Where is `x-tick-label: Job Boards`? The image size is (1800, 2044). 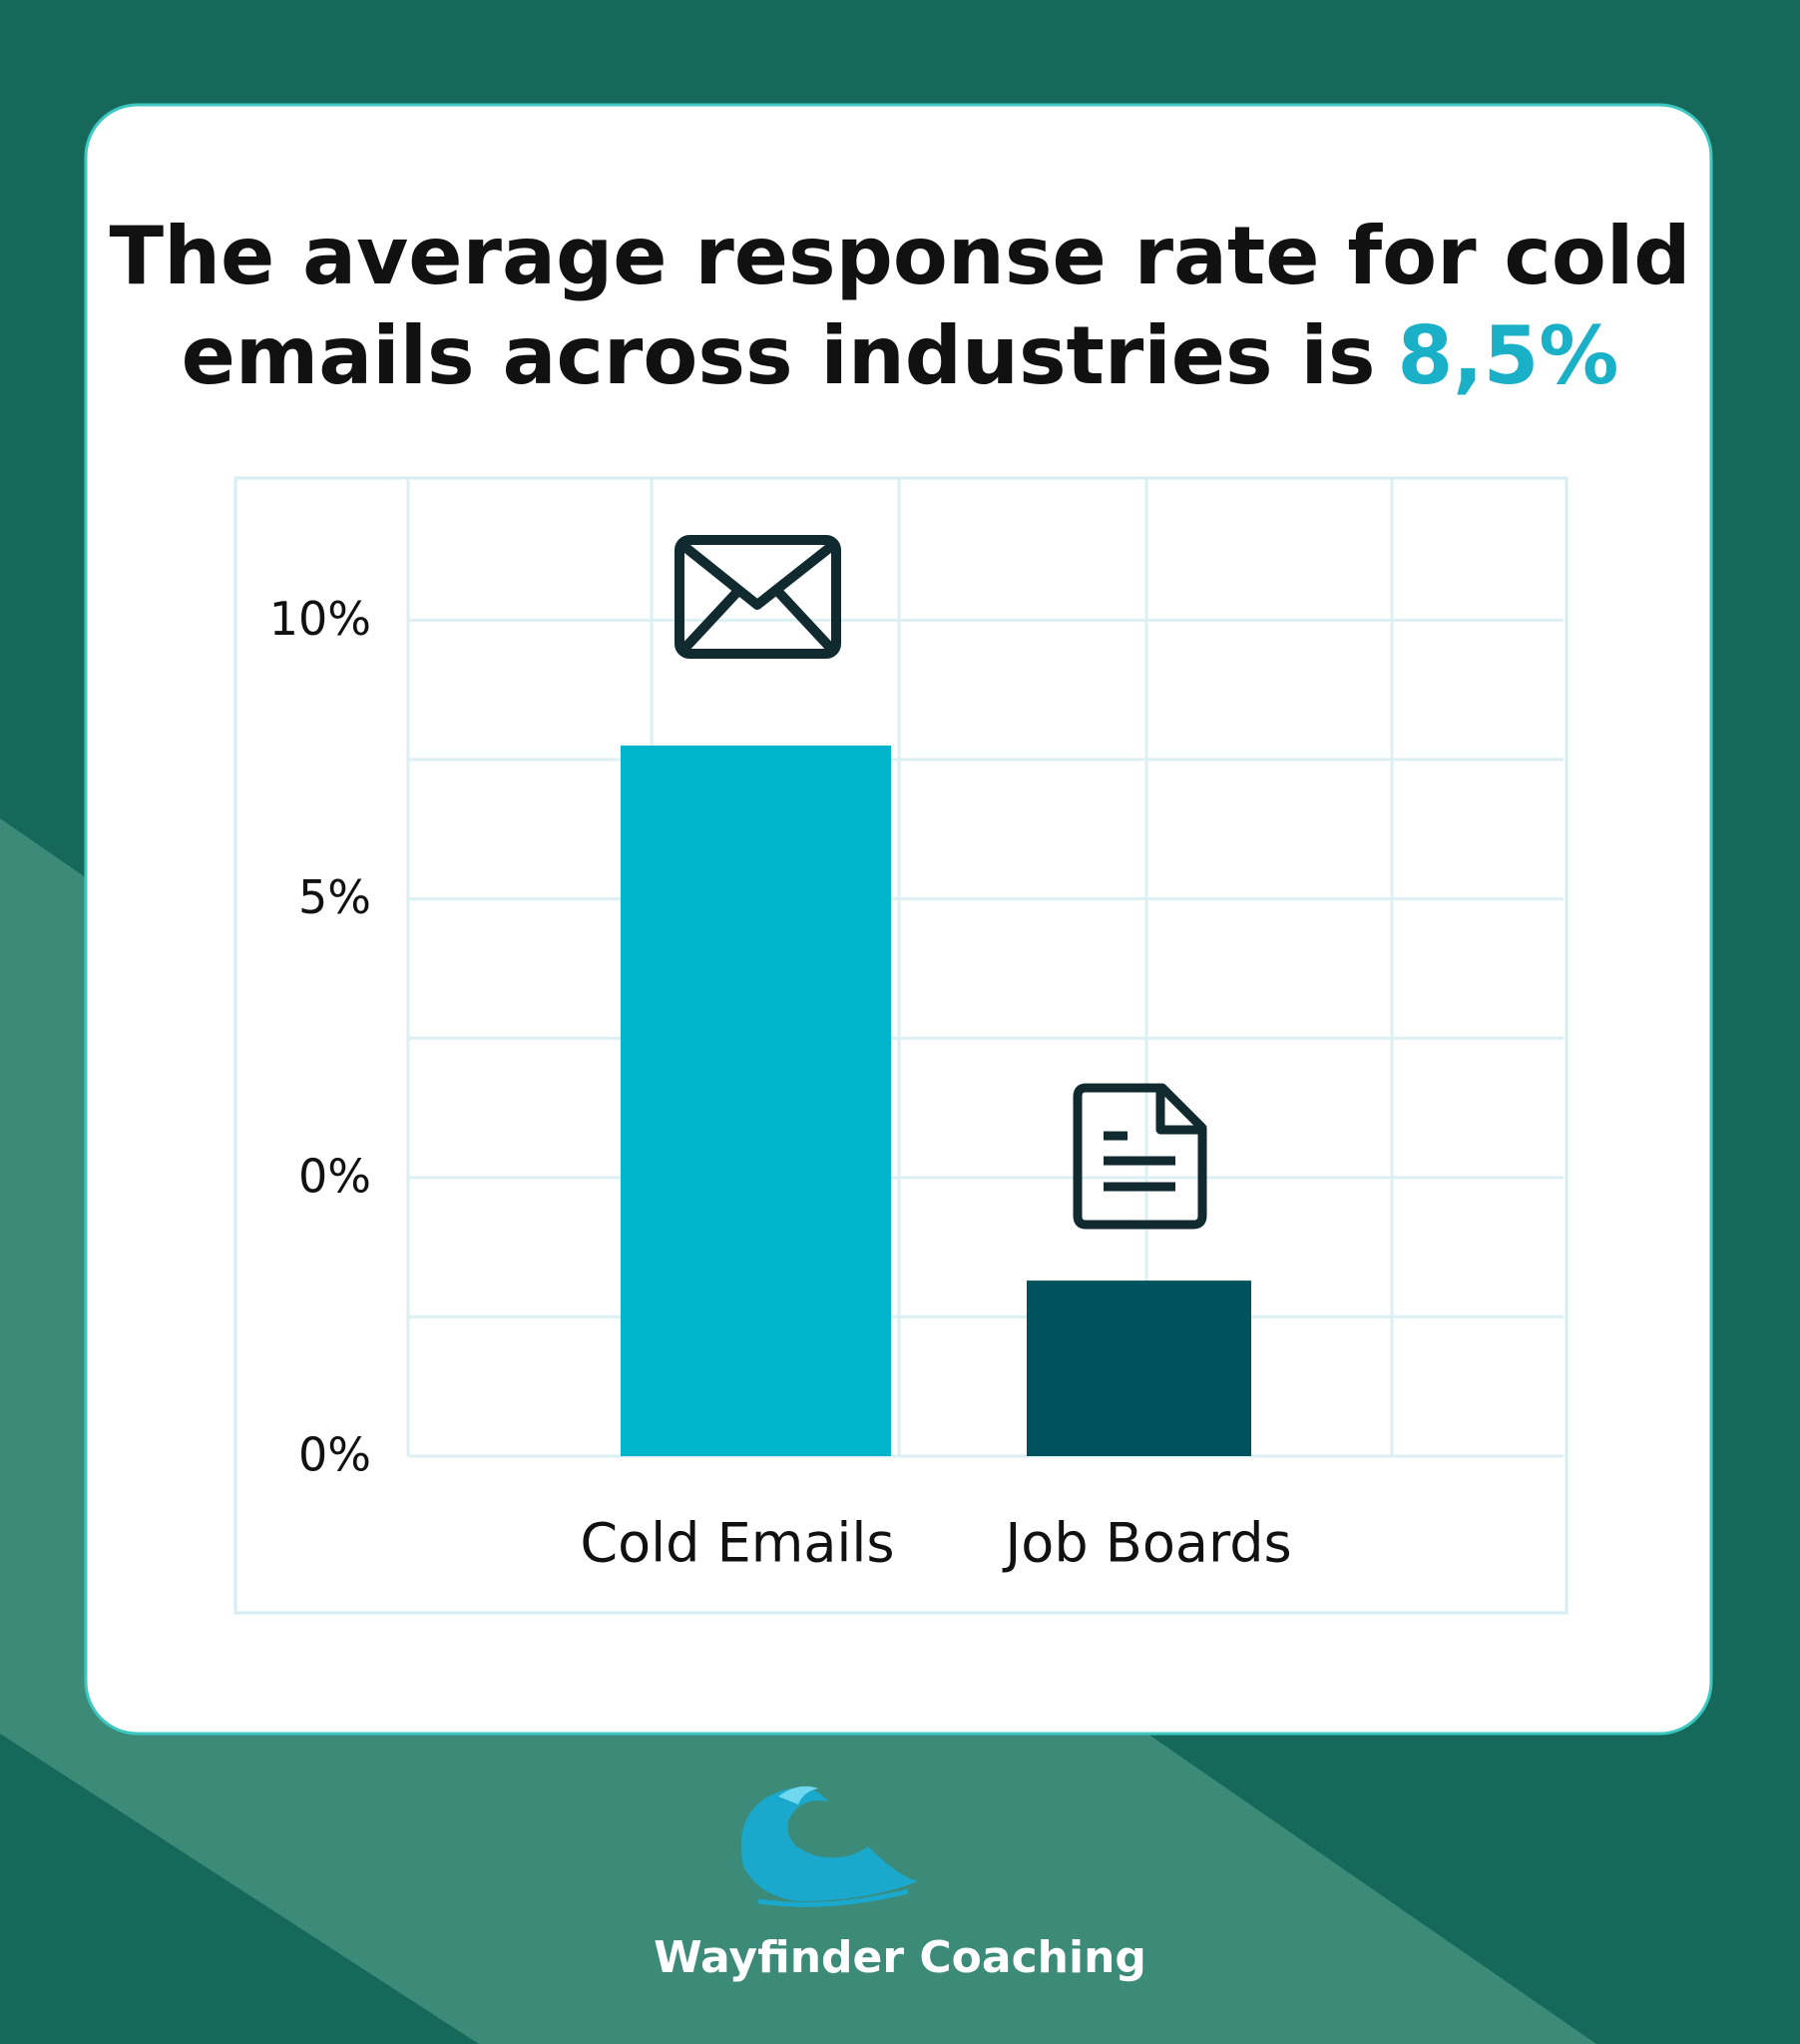
x-tick-label: Job Boards is located at coordinates (1146, 1543).